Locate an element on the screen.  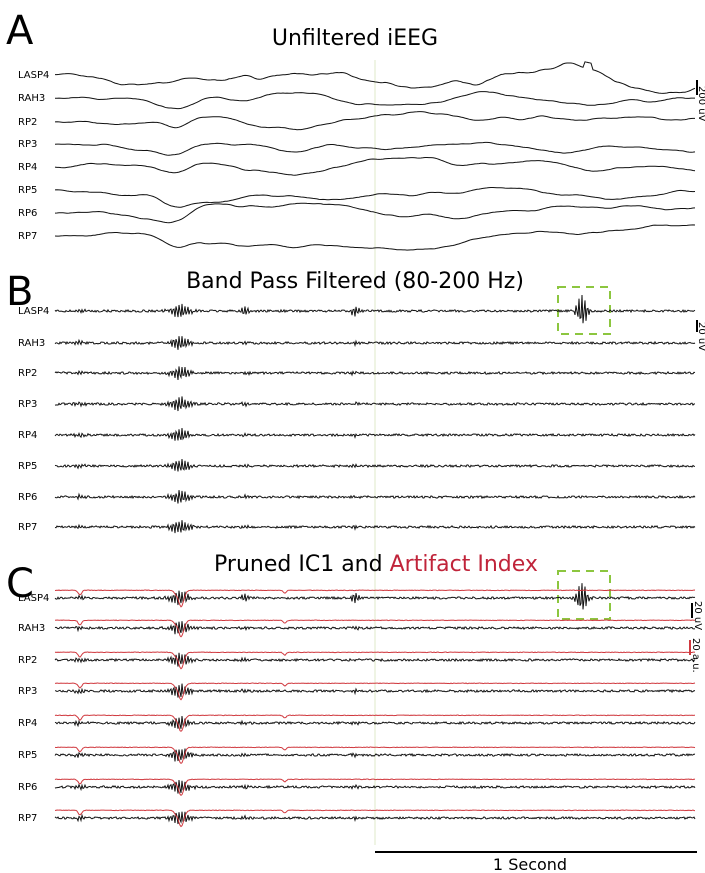
panel-letter: B is located at coordinates (19, 292).